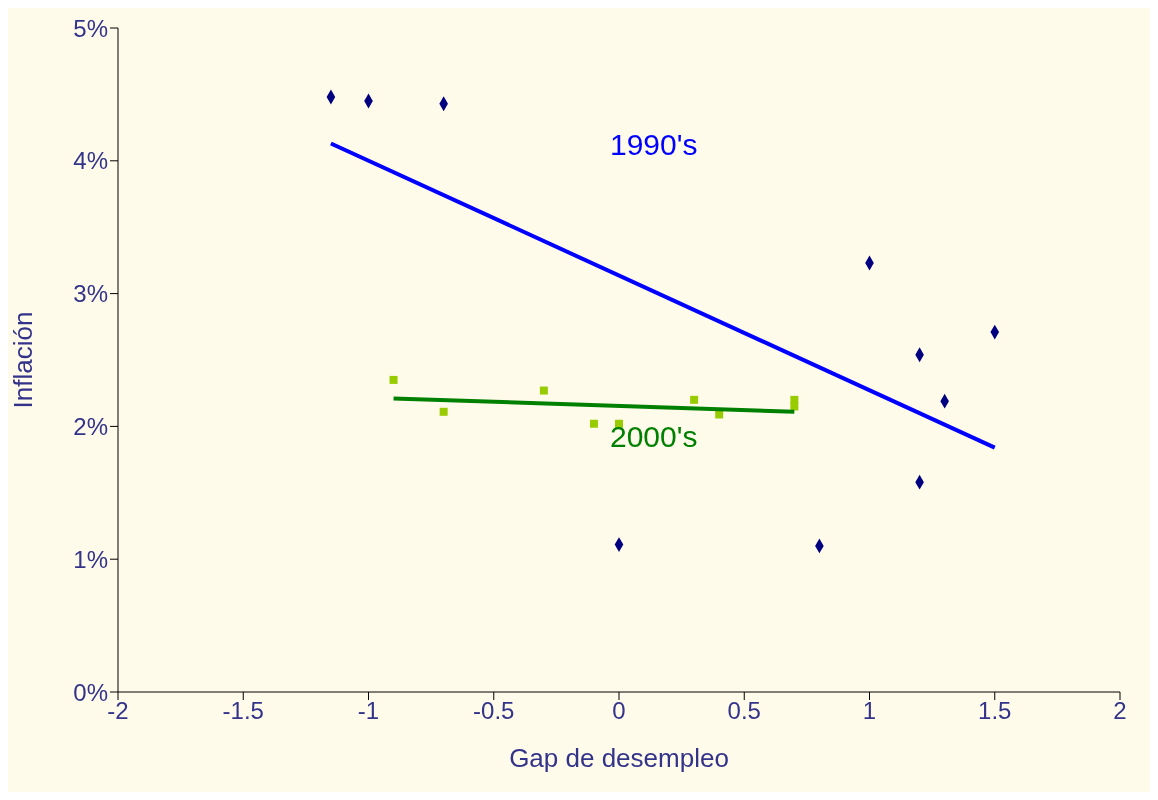 This screenshot has width=1158, height=800. Describe the element at coordinates (619, 711) in the screenshot. I see `x-tick-label: 0` at that location.